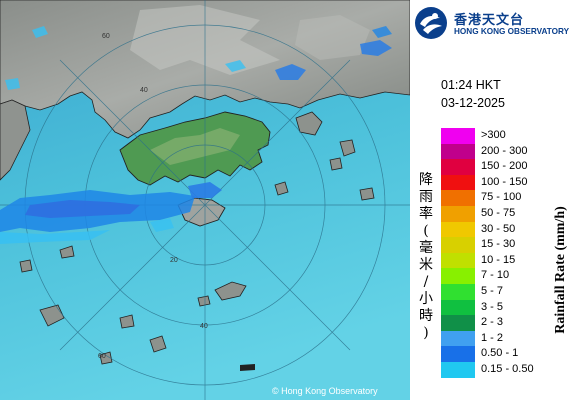 The image size is (577, 400). I want to click on legend-title-zh-char: 降, so click(426, 180).